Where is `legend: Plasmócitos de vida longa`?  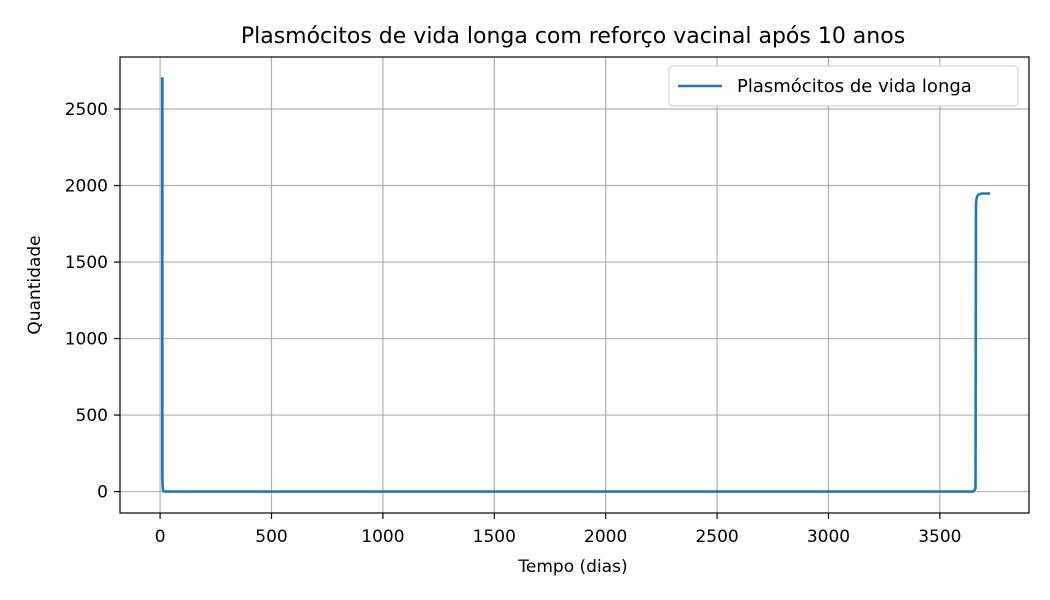
legend: Plasmócitos de vida longa is located at coordinates (843, 86).